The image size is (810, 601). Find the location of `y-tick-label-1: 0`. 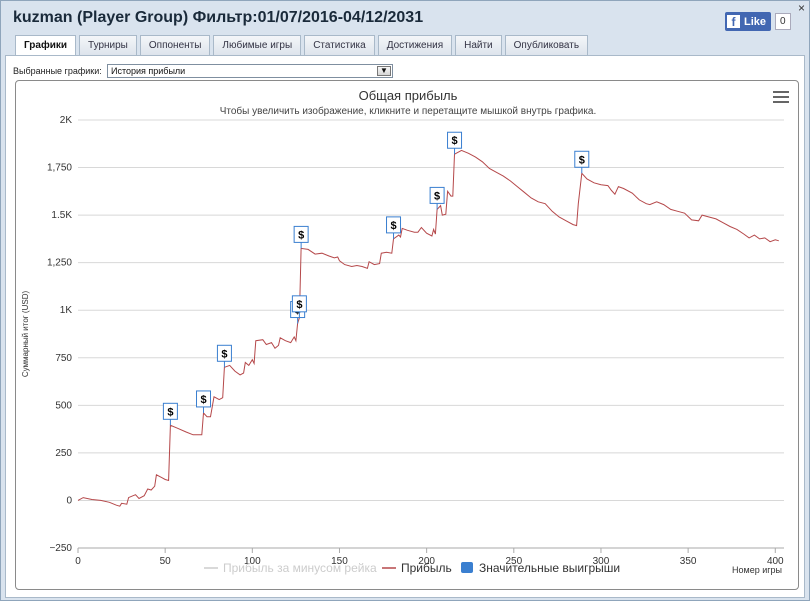

y-tick-label-1: 0 is located at coordinates (69, 500).